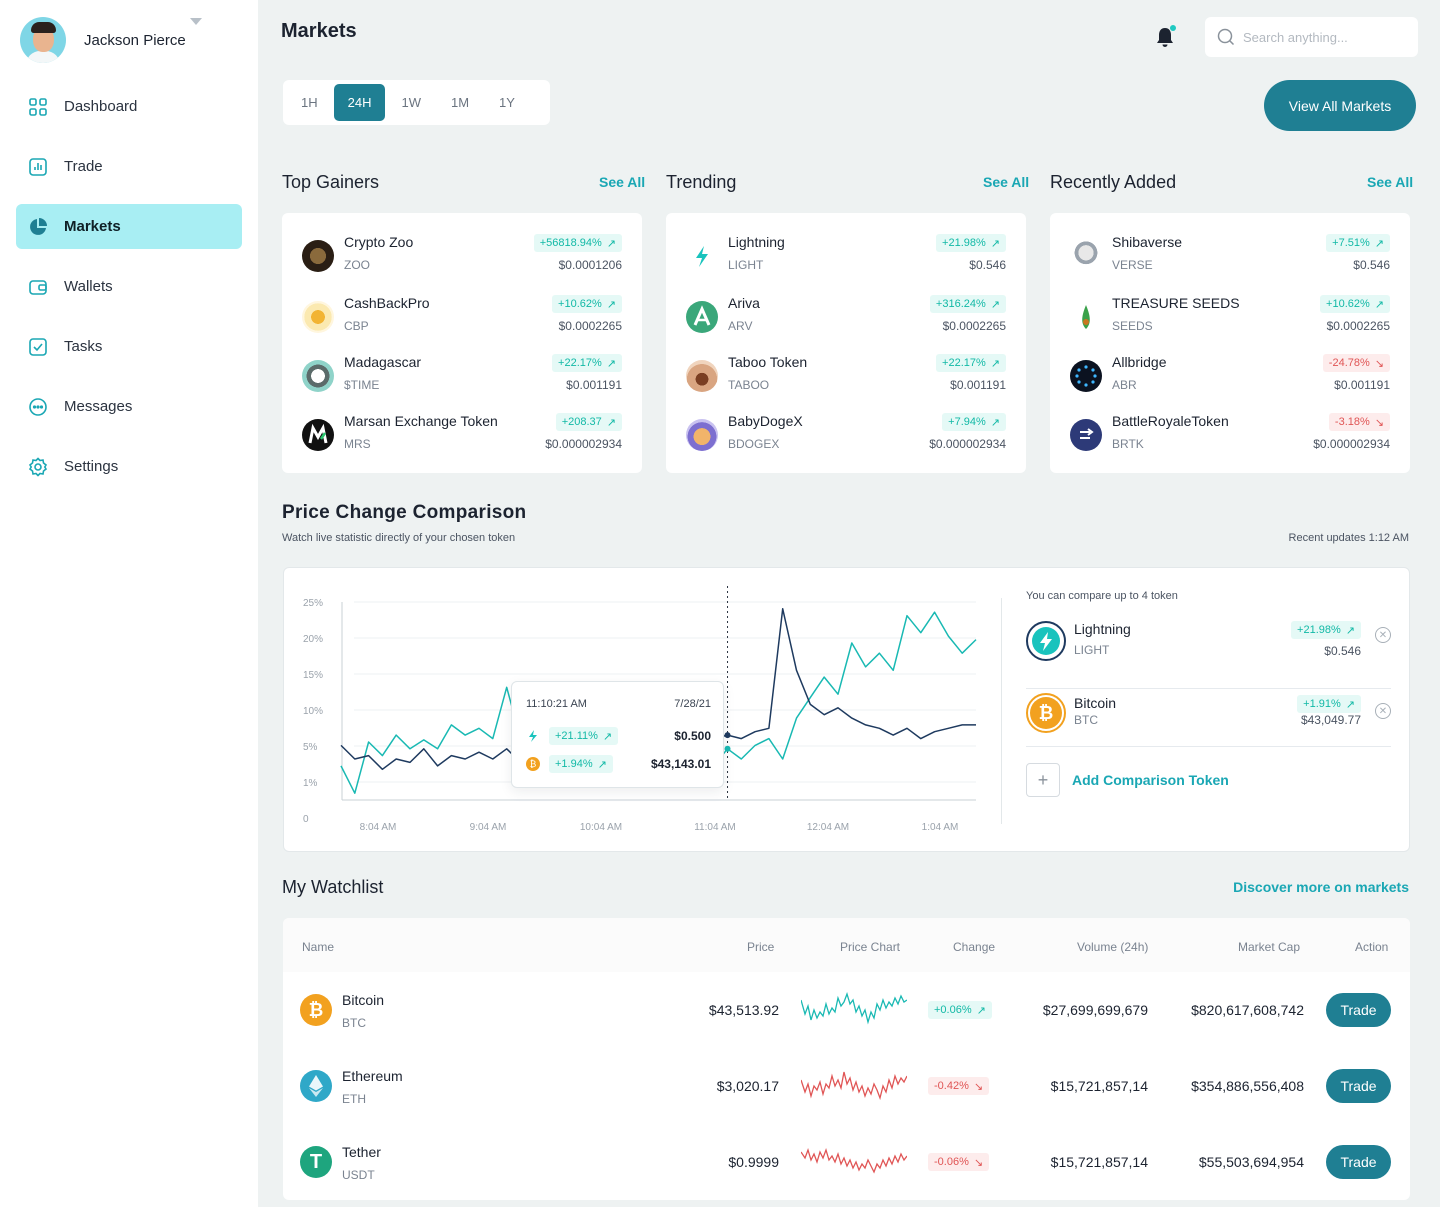 The height and width of the screenshot is (1207, 1440). What do you see at coordinates (1132, 265) in the screenshot?
I see `coin-symbol: VERSE` at bounding box center [1132, 265].